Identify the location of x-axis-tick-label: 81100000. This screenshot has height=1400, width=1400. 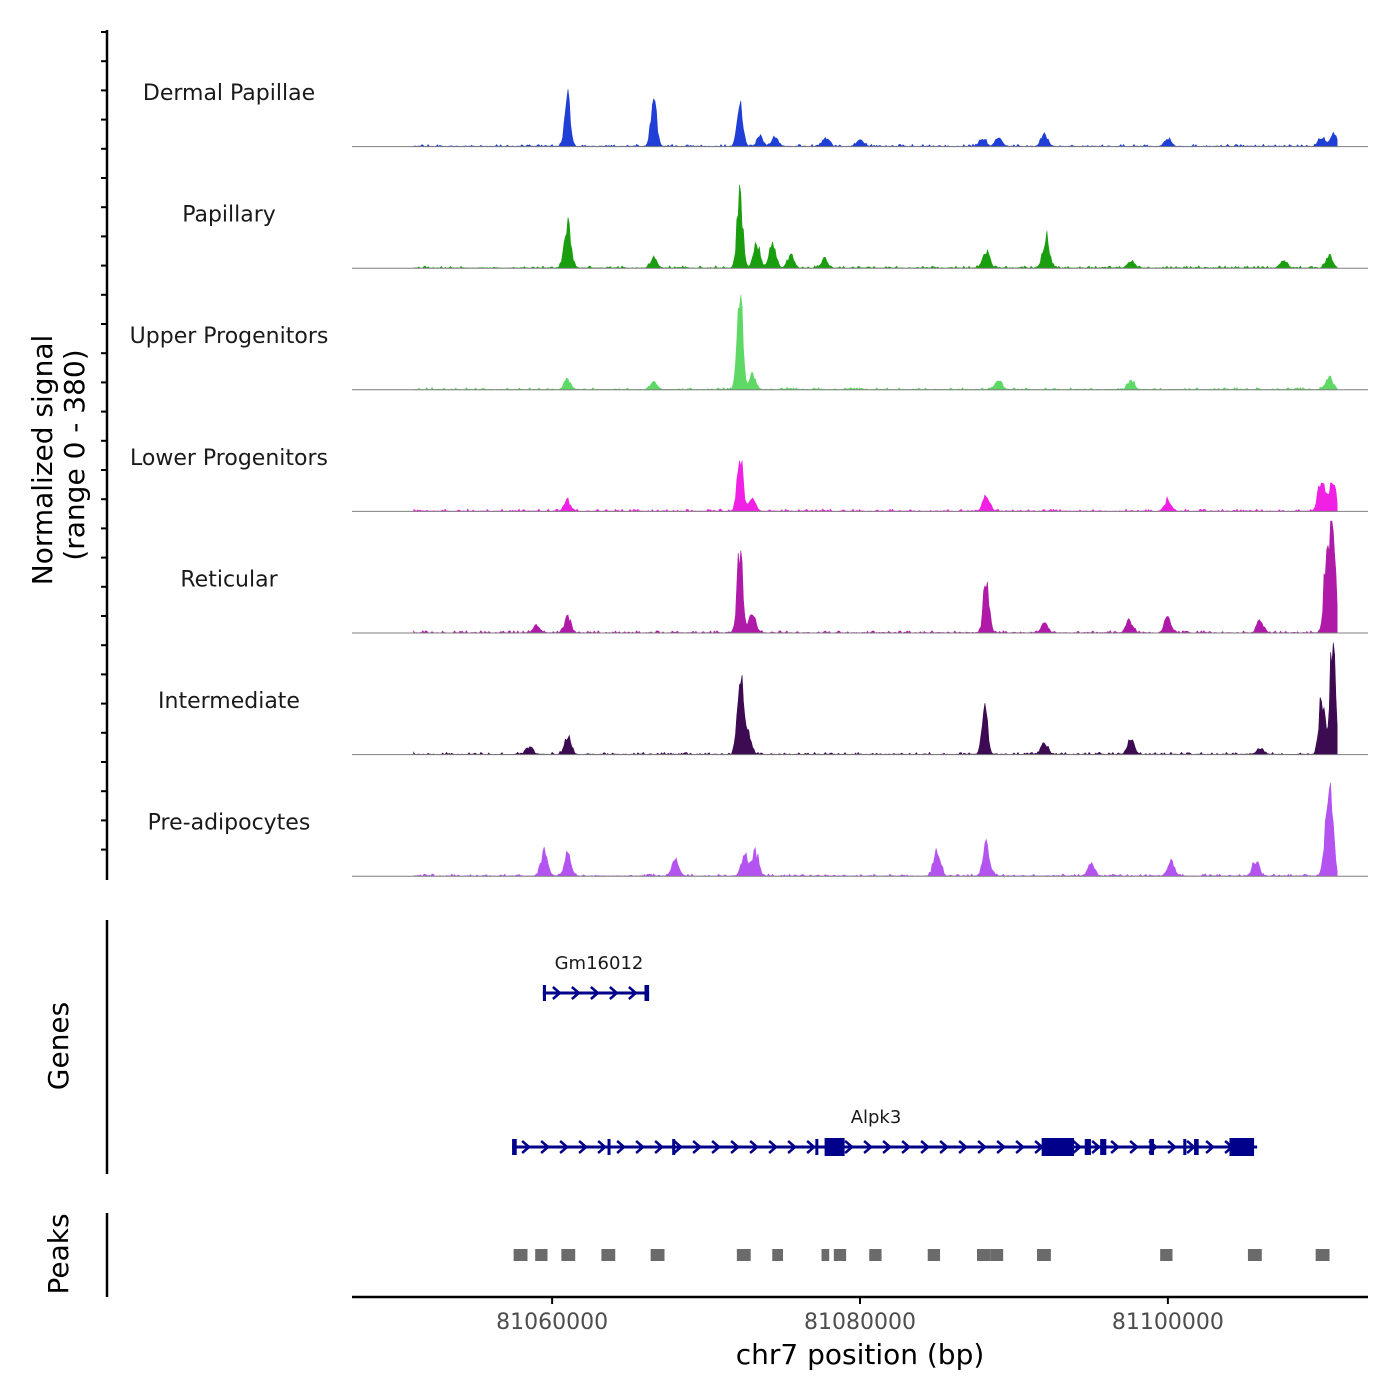
(1168, 1322).